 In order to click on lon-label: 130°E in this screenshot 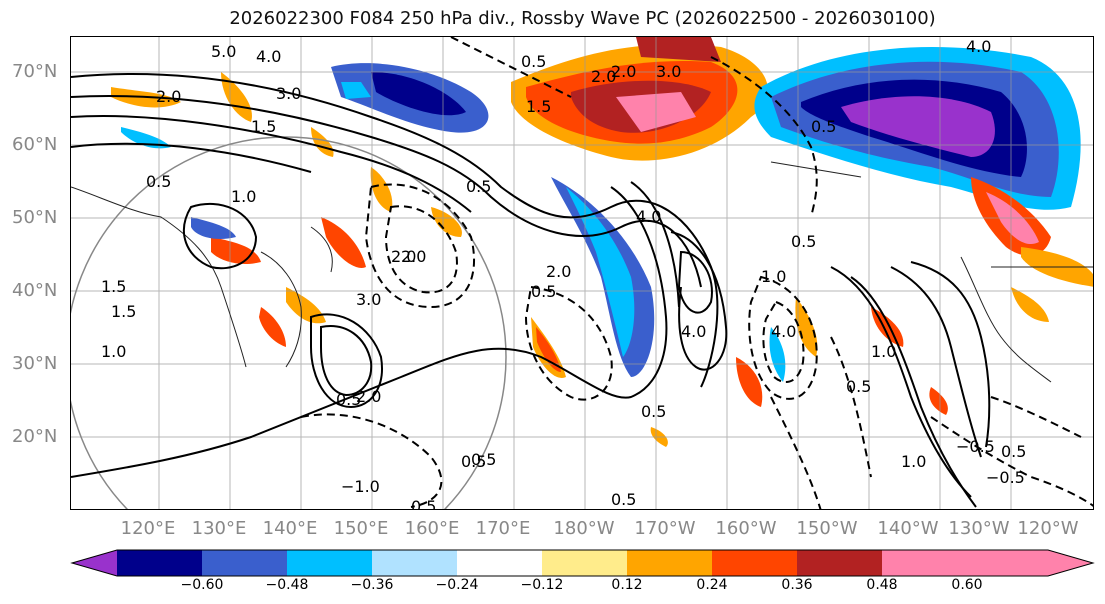, I will do `click(219, 528)`.